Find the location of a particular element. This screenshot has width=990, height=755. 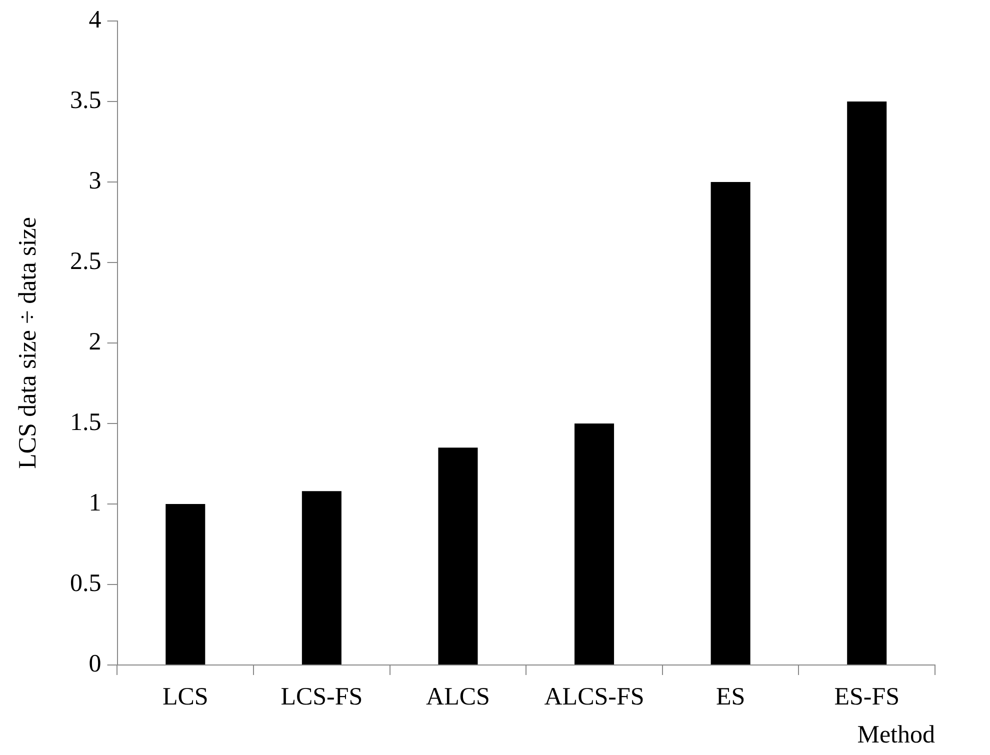

y-tick-label: 2.5 is located at coordinates (86, 262).